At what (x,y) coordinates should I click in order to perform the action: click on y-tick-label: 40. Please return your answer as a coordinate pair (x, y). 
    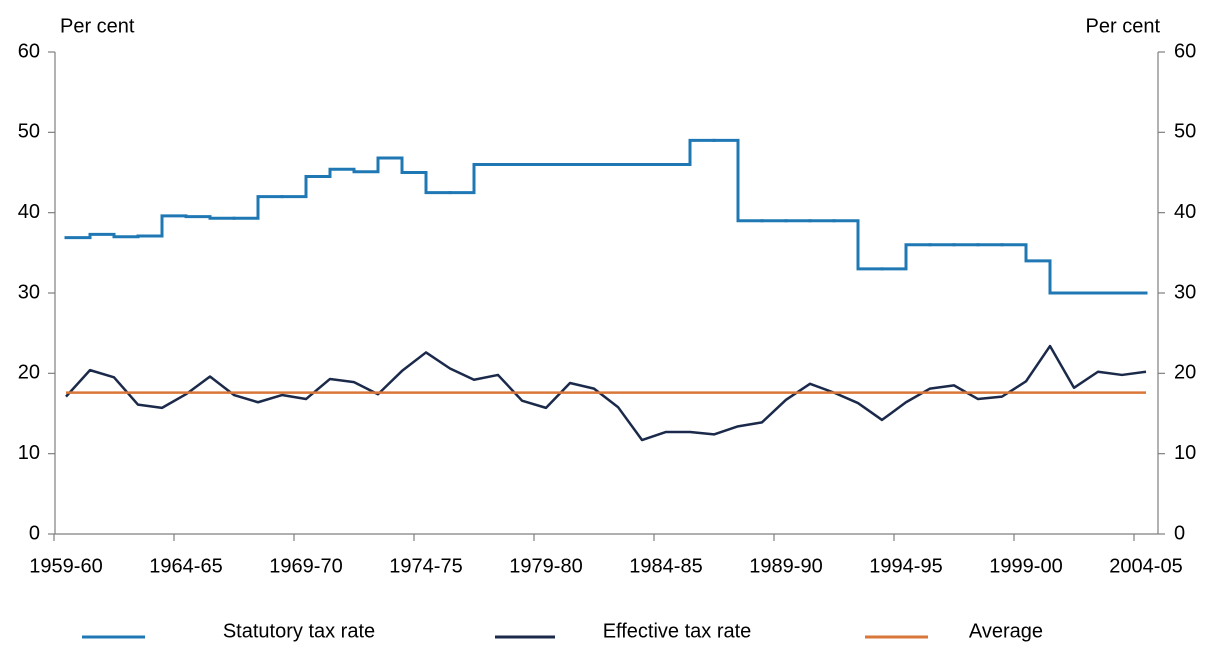
    Looking at the image, I should click on (29, 212).